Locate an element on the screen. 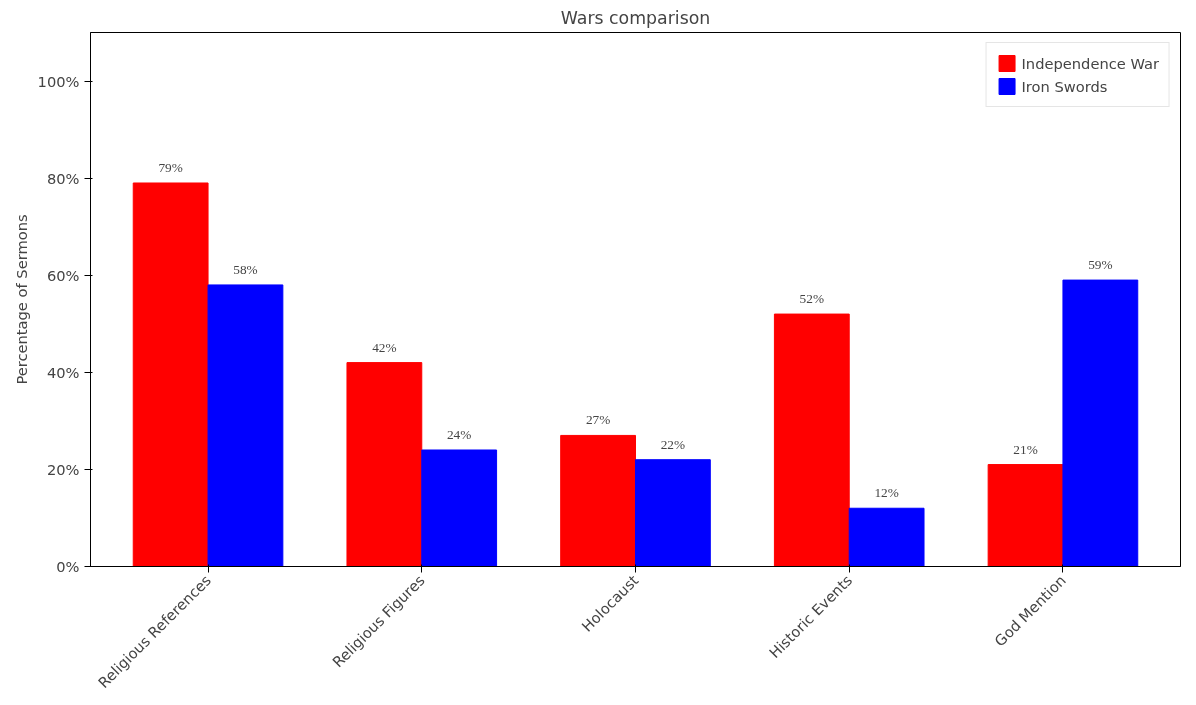  data-label: 12% is located at coordinates (886, 493).